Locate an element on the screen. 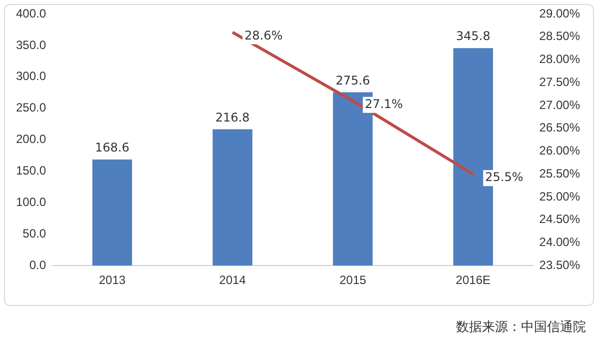  x-tick-label: 2013 is located at coordinates (112, 280).